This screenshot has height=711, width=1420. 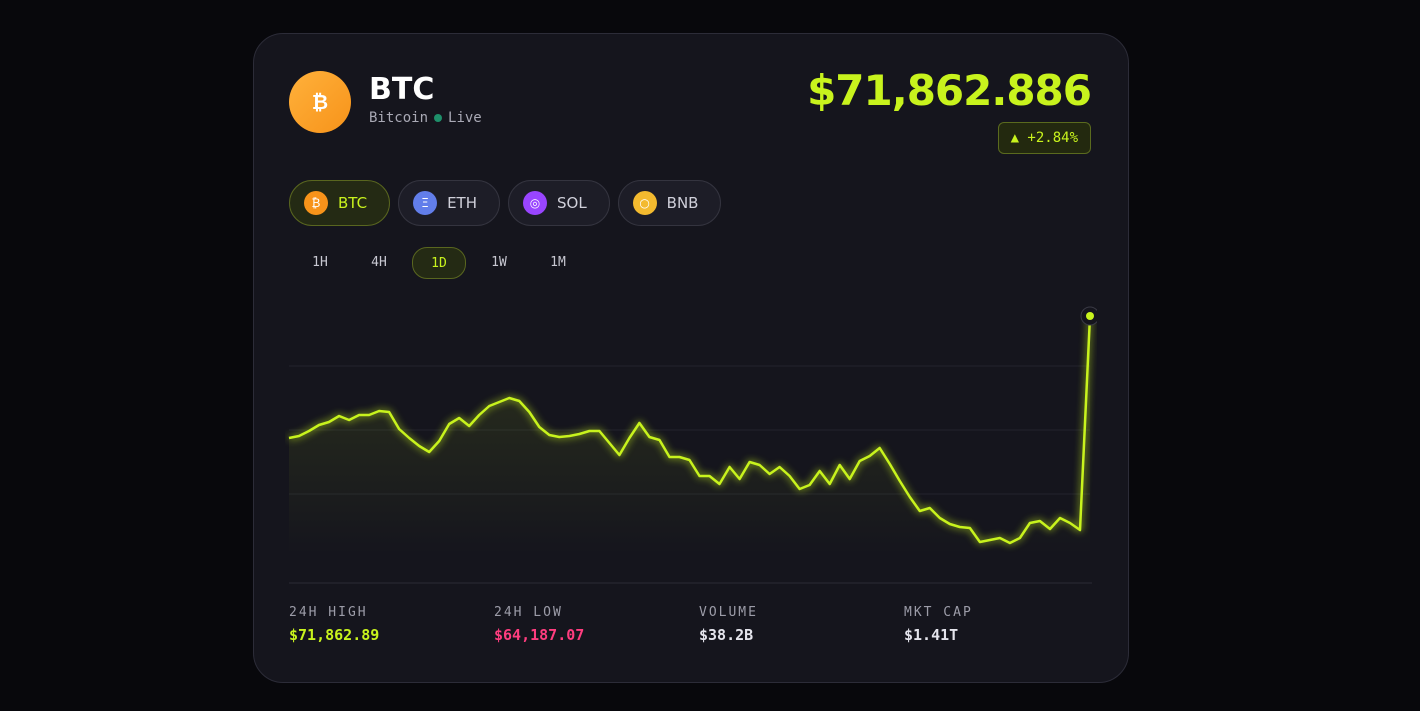 What do you see at coordinates (1044, 138) in the screenshot?
I see `change-badge: ▲ +2.84%` at bounding box center [1044, 138].